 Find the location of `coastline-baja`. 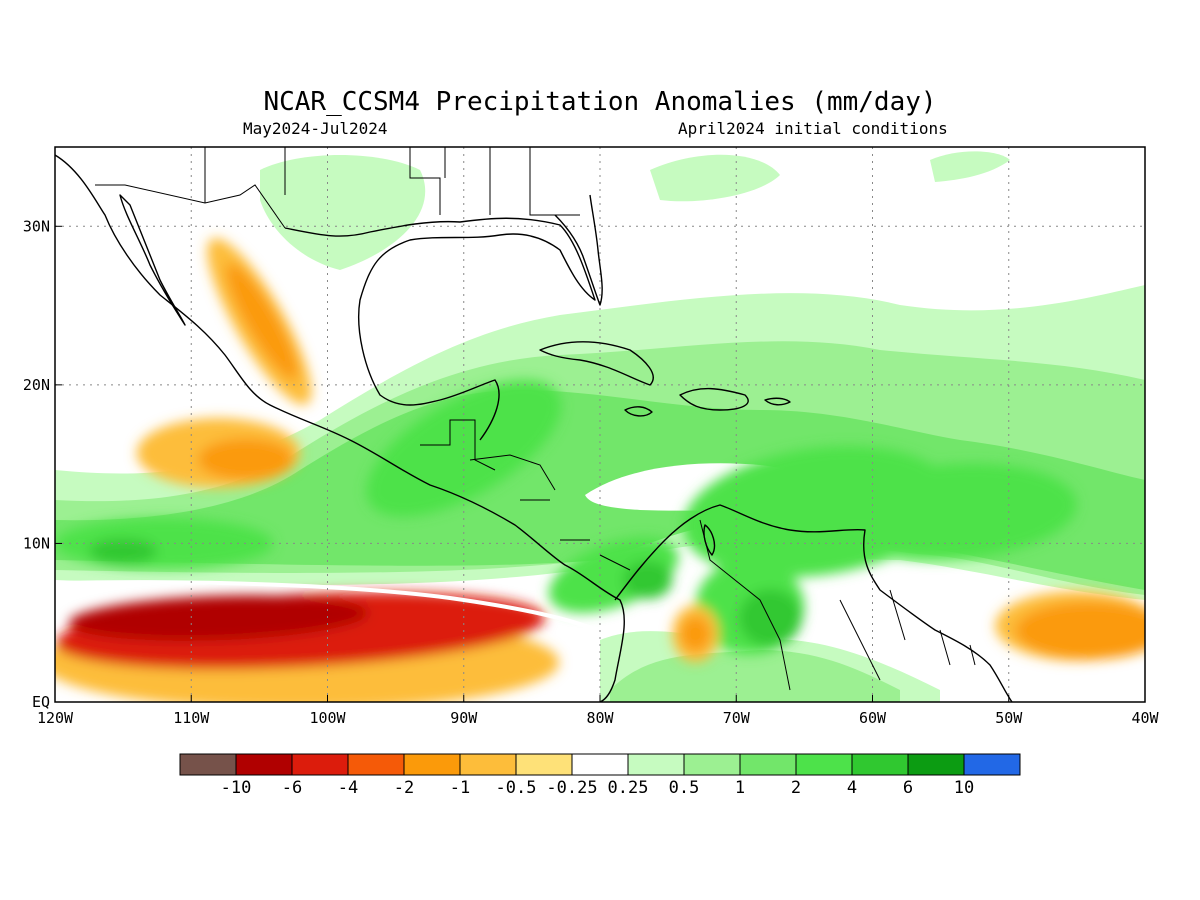

coastline-baja is located at coordinates (152, 260).